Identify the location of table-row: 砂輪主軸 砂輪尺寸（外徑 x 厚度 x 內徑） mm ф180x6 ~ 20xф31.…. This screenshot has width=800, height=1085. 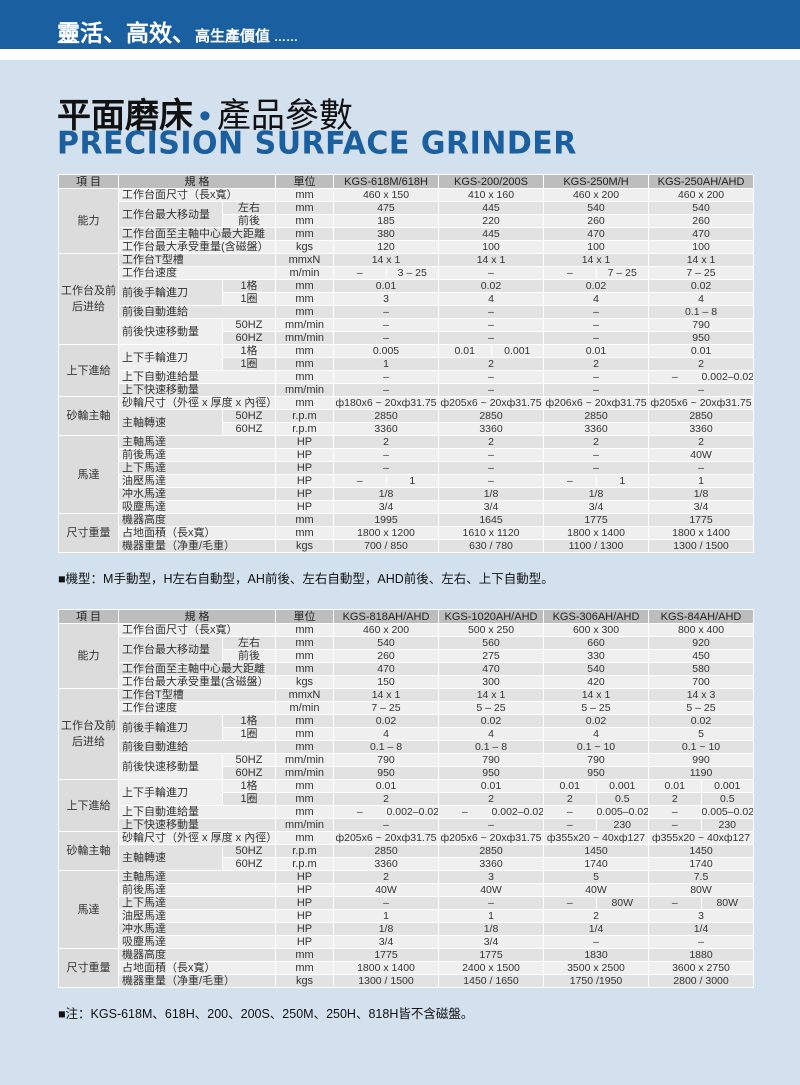
(406, 416).